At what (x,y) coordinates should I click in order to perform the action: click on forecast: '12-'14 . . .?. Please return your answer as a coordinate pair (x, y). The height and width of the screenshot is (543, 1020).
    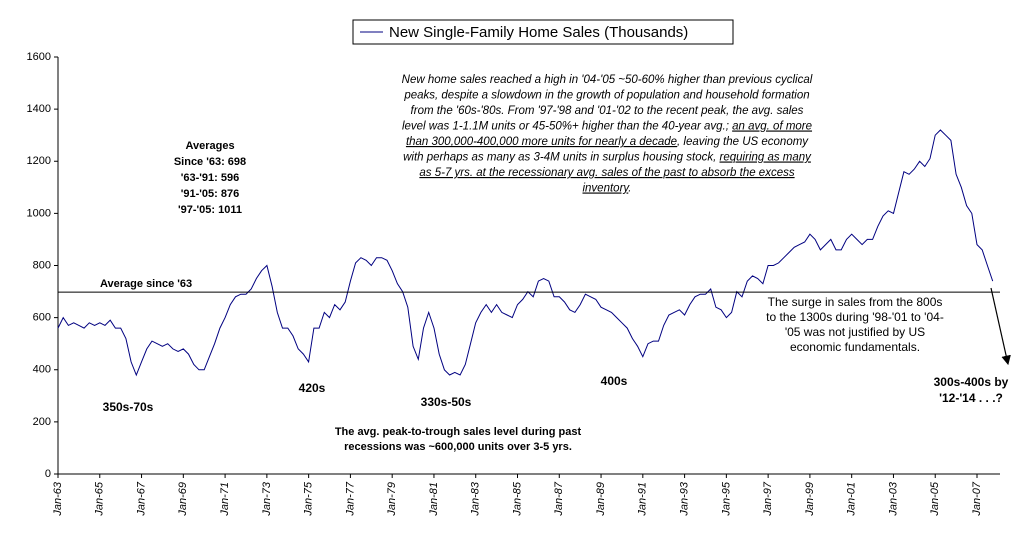
    Looking at the image, I should click on (971, 398).